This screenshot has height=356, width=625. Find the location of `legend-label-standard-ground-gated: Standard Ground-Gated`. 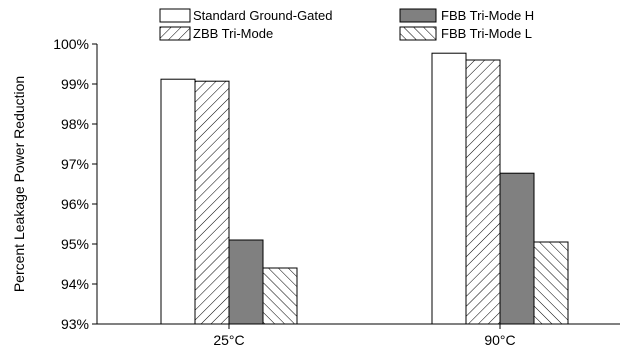

legend-label-standard-ground-gated: Standard Ground-Gated is located at coordinates (262, 15).